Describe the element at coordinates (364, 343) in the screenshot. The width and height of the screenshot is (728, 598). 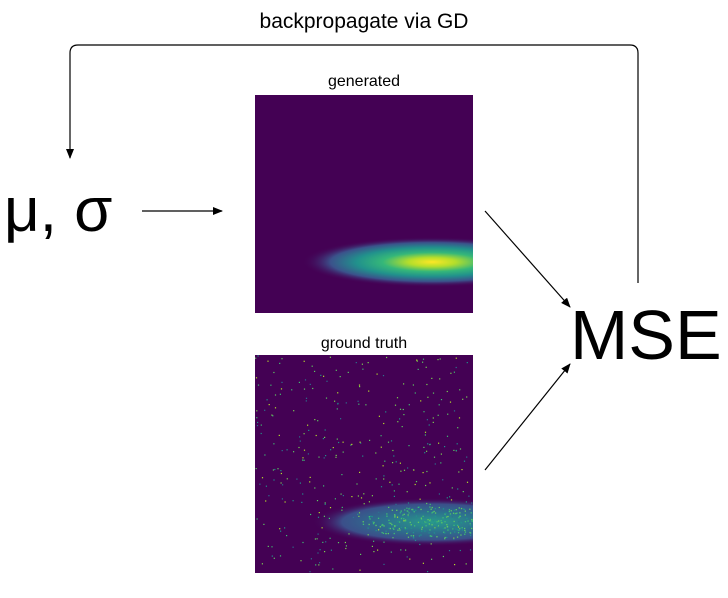
I see `ground-truth-title: ground truth` at that location.